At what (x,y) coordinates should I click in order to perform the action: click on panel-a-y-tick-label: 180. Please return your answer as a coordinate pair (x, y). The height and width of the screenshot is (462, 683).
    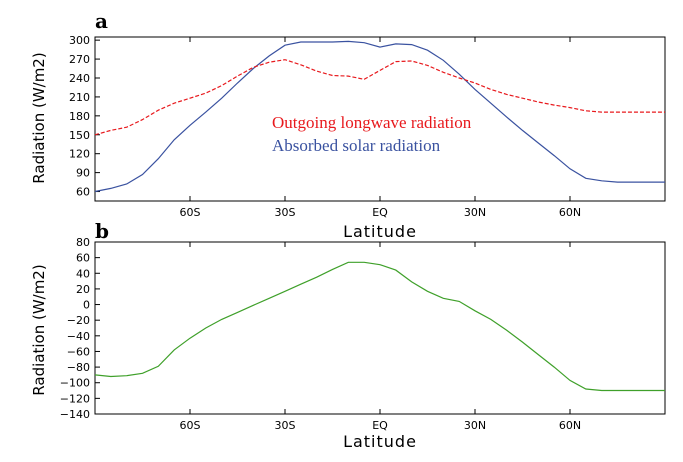
    Looking at the image, I should click on (79, 116).